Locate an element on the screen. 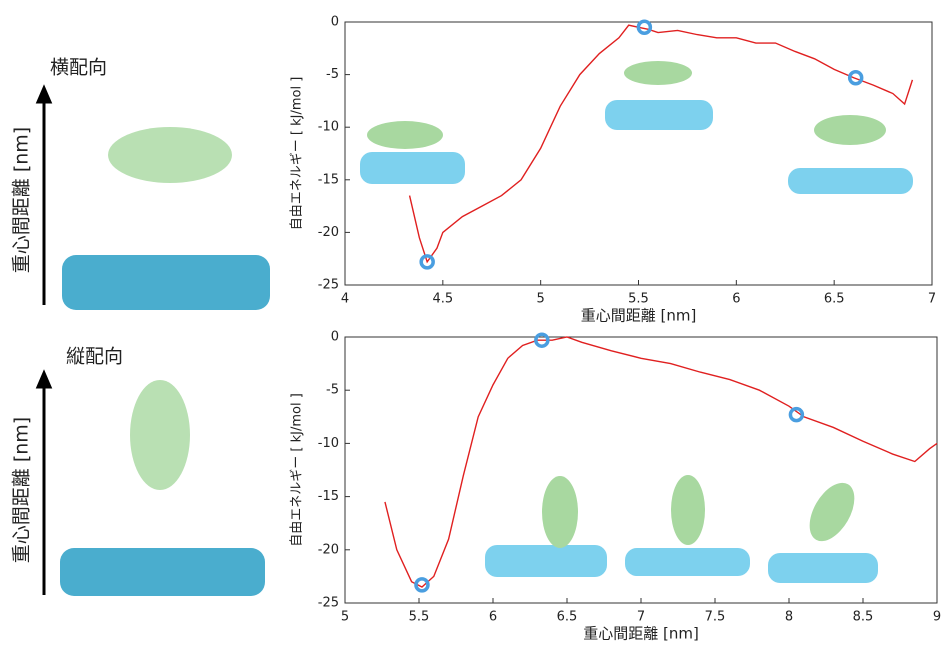 The width and height of the screenshot is (941, 653). panel-title: 縦配向 is located at coordinates (94, 357).